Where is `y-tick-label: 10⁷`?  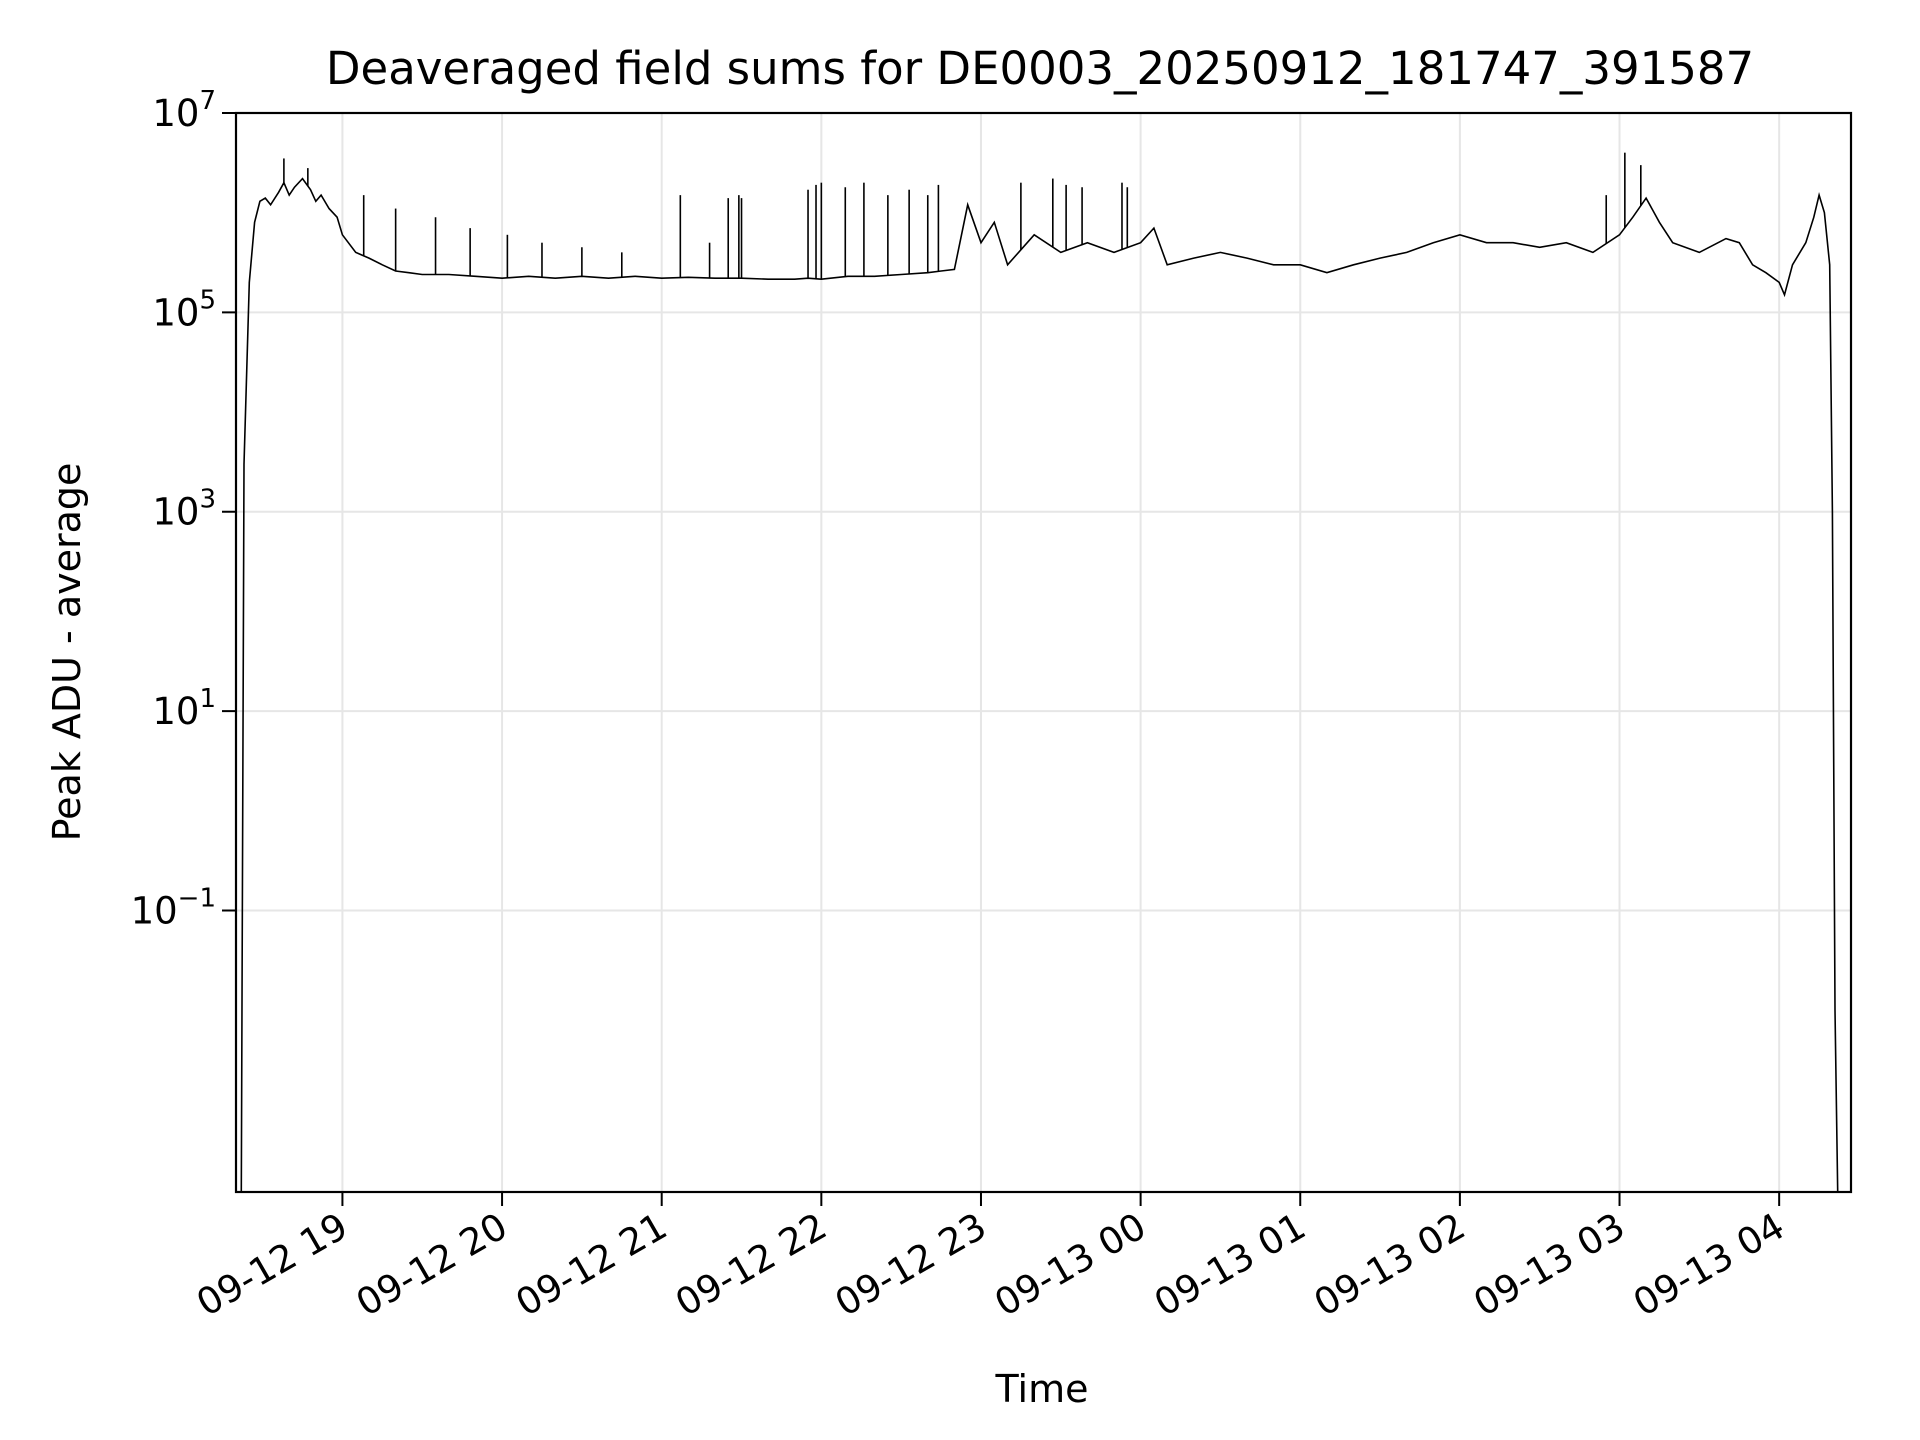 y-tick-label: 10⁷ is located at coordinates (184, 110).